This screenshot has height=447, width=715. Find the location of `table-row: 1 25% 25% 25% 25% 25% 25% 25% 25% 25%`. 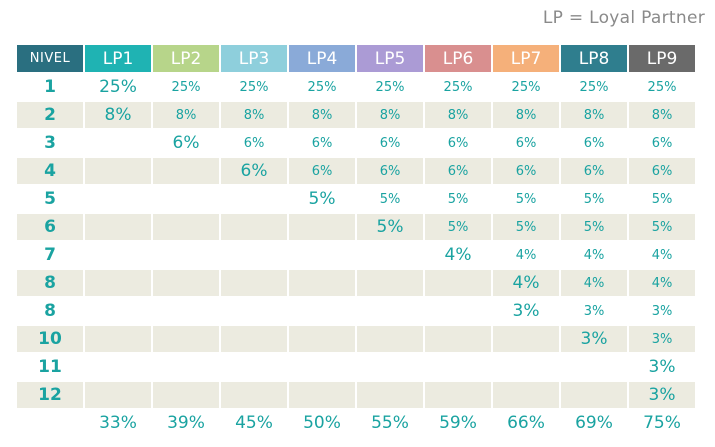

table-row: 1 25% 25% 25% 25% 25% 25% 25% 25% 25% is located at coordinates (356, 87).